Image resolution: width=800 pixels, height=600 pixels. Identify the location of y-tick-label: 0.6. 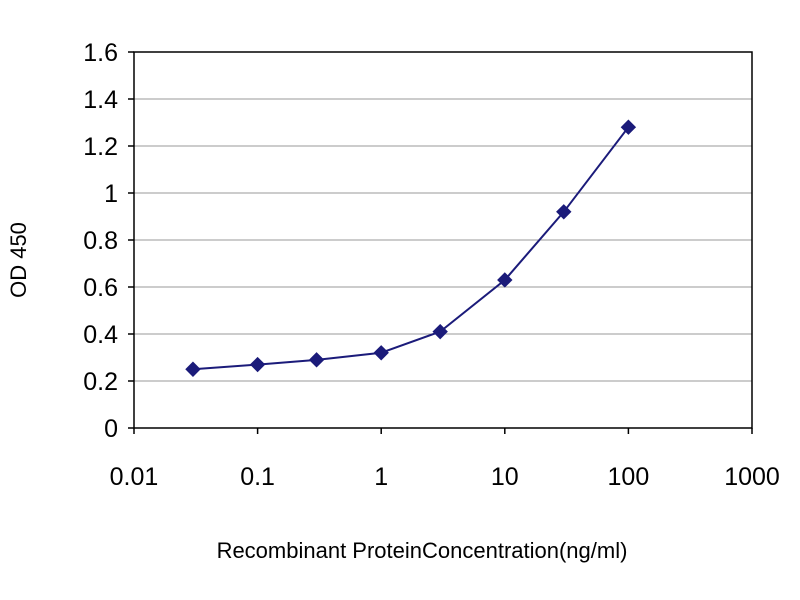
(100, 288).